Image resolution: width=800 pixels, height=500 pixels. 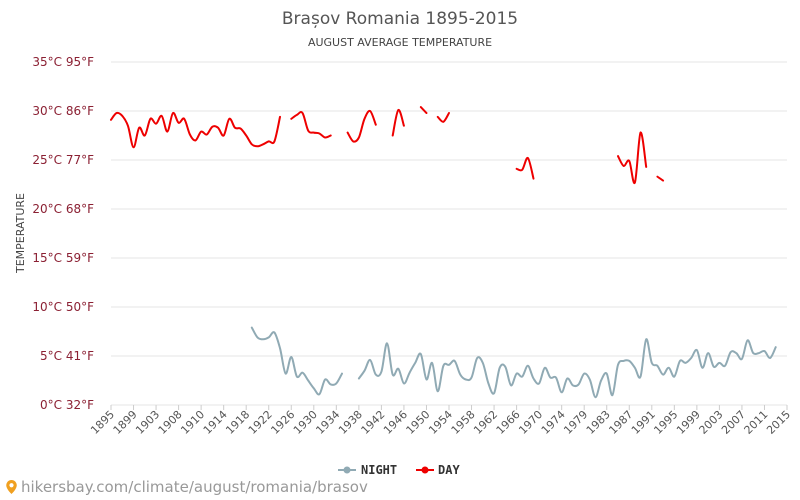 What do you see at coordinates (125, 422) in the screenshot?
I see `x-tick-label: 1899` at bounding box center [125, 422].